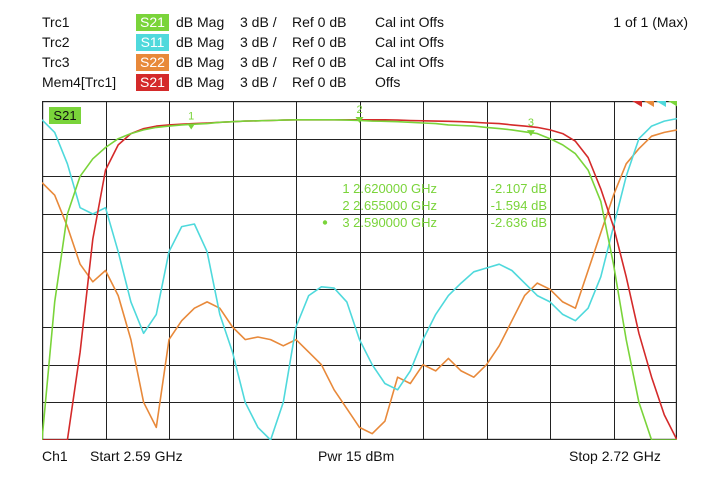  What do you see at coordinates (359, 110) in the screenshot?
I see `marker-2-label: 2` at bounding box center [359, 110].